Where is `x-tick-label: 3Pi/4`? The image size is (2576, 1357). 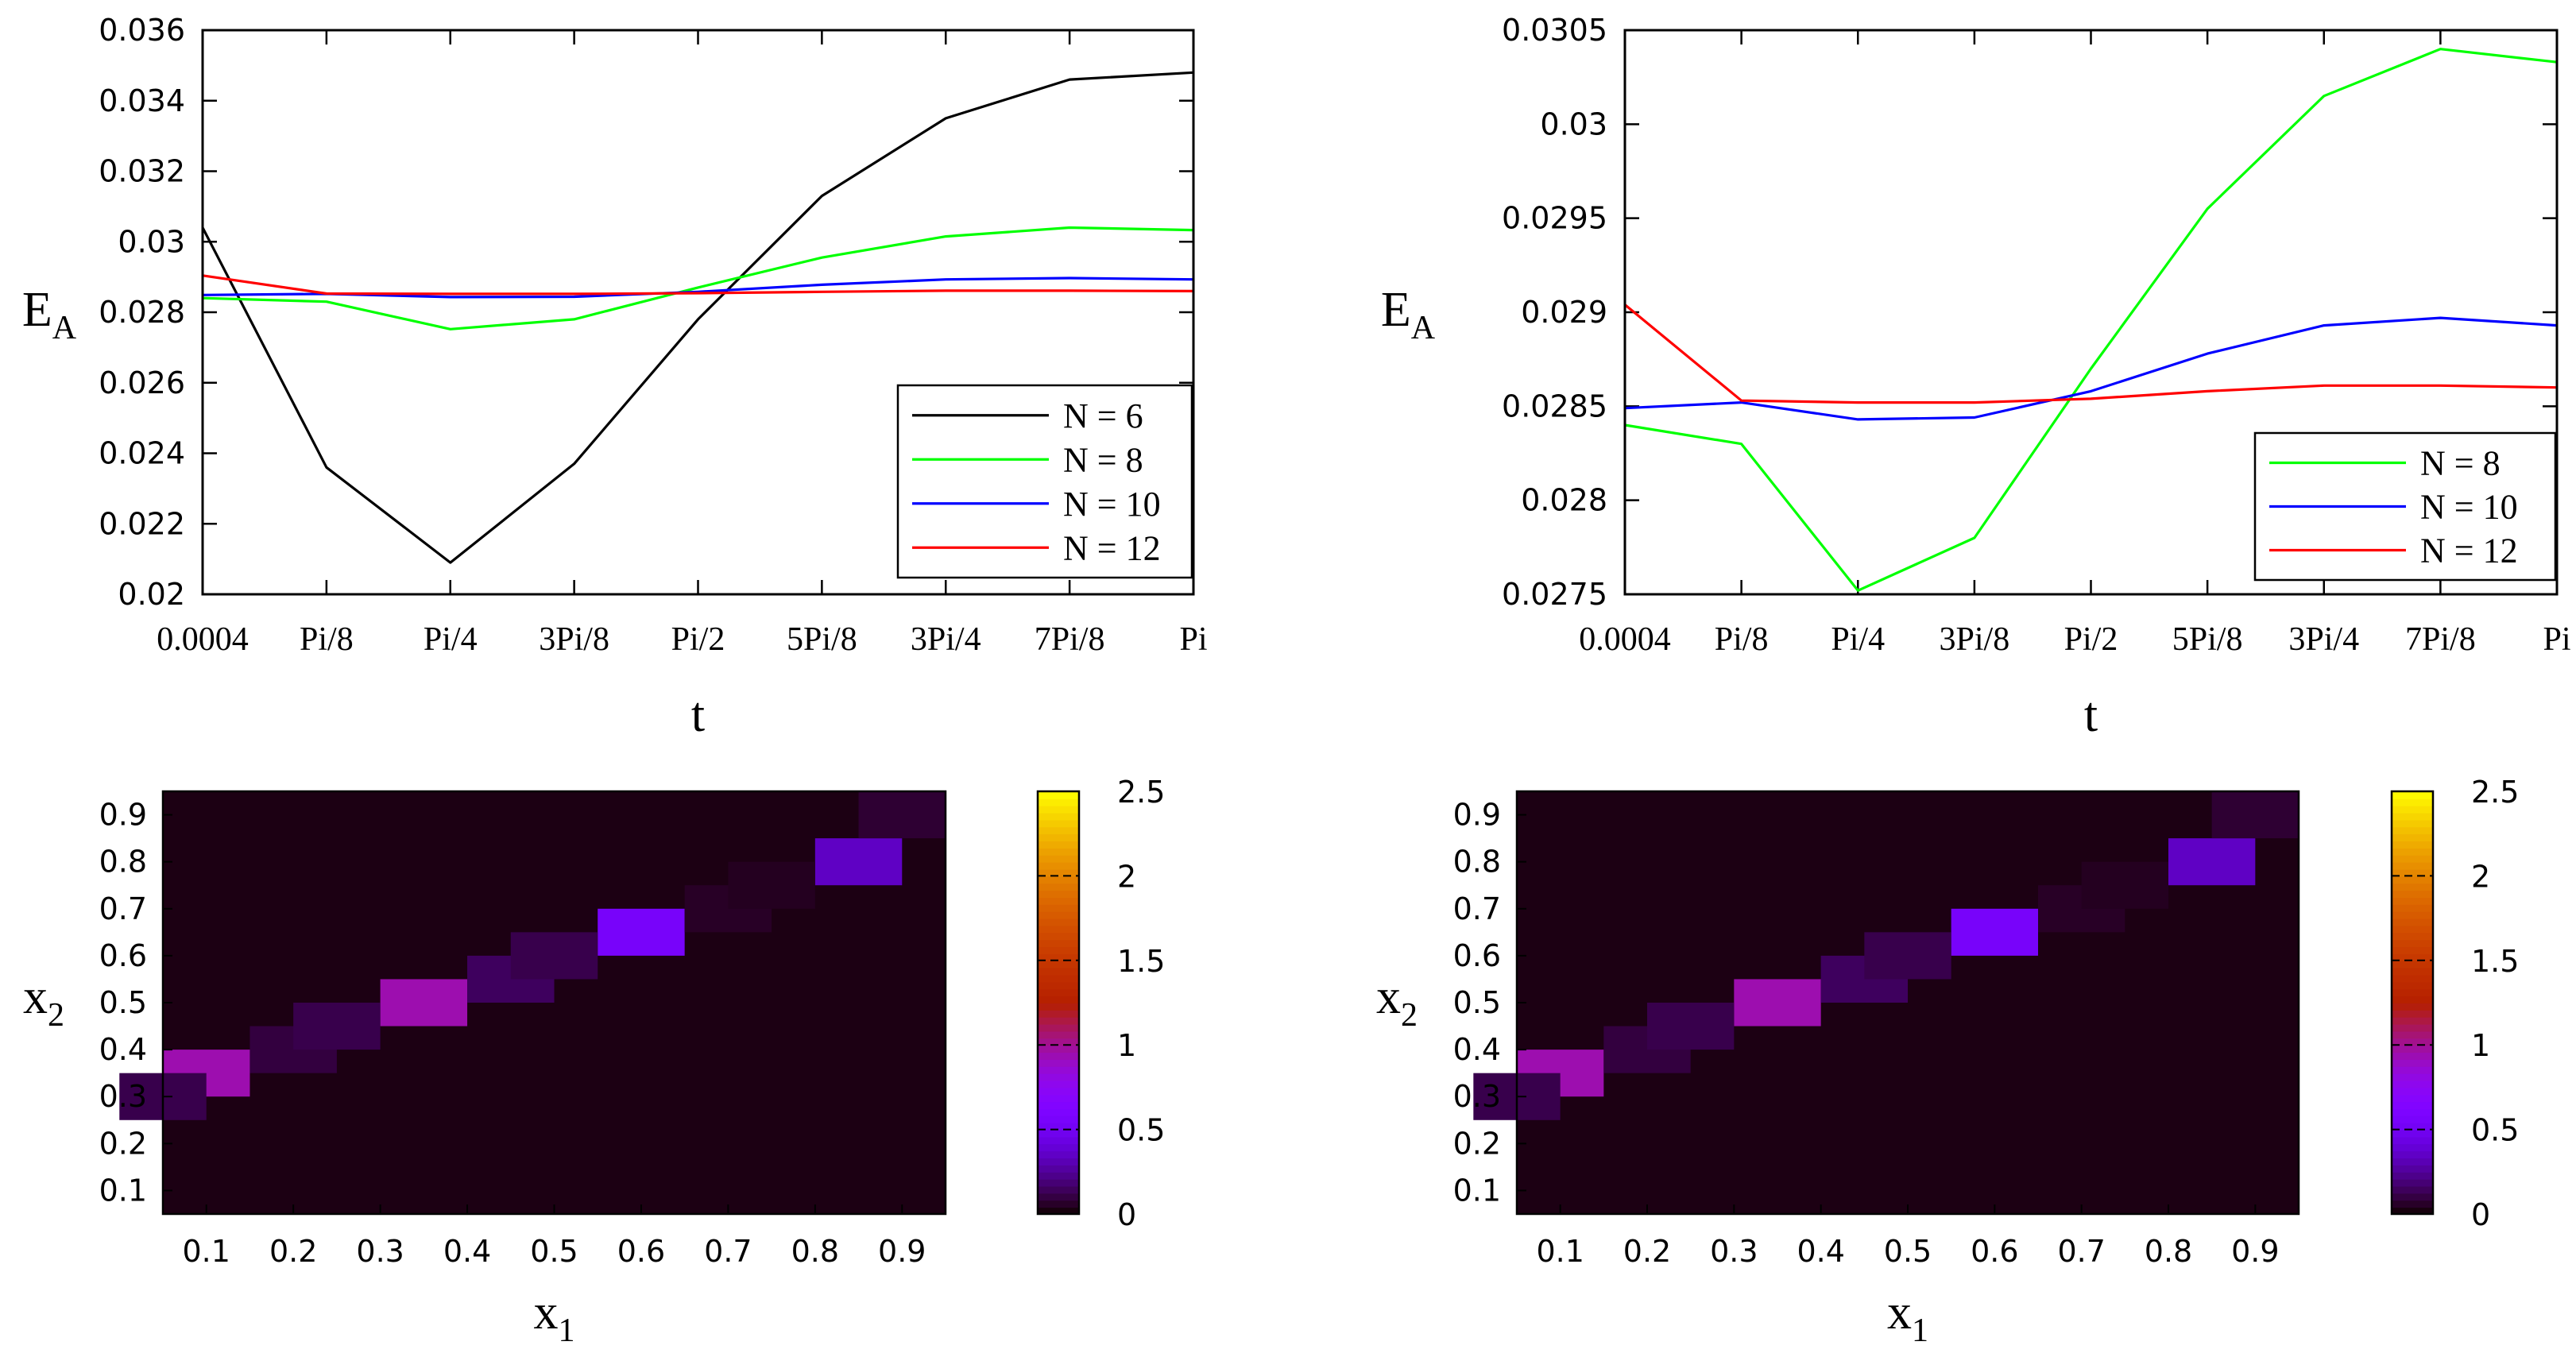
x-tick-label: 3Pi/4 is located at coordinates (2323, 640).